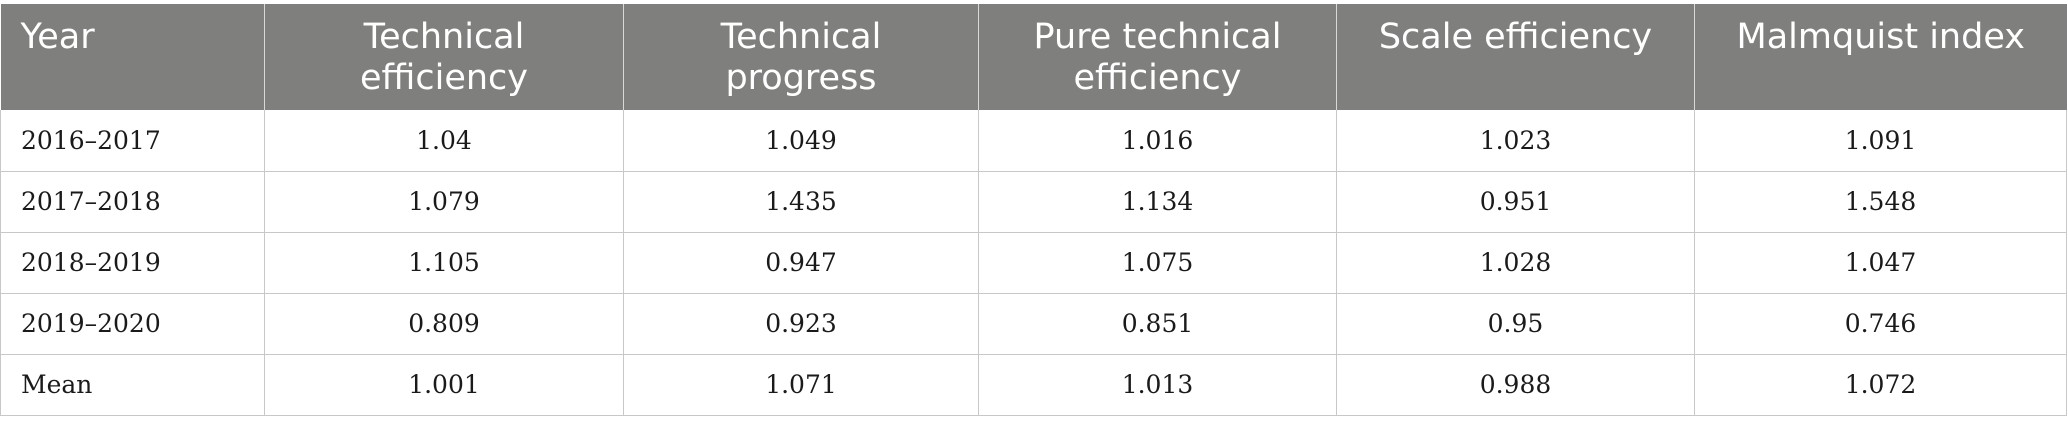  What do you see at coordinates (1515, 262) in the screenshot?
I see `cell-scale-efficiency: 1.028` at bounding box center [1515, 262].